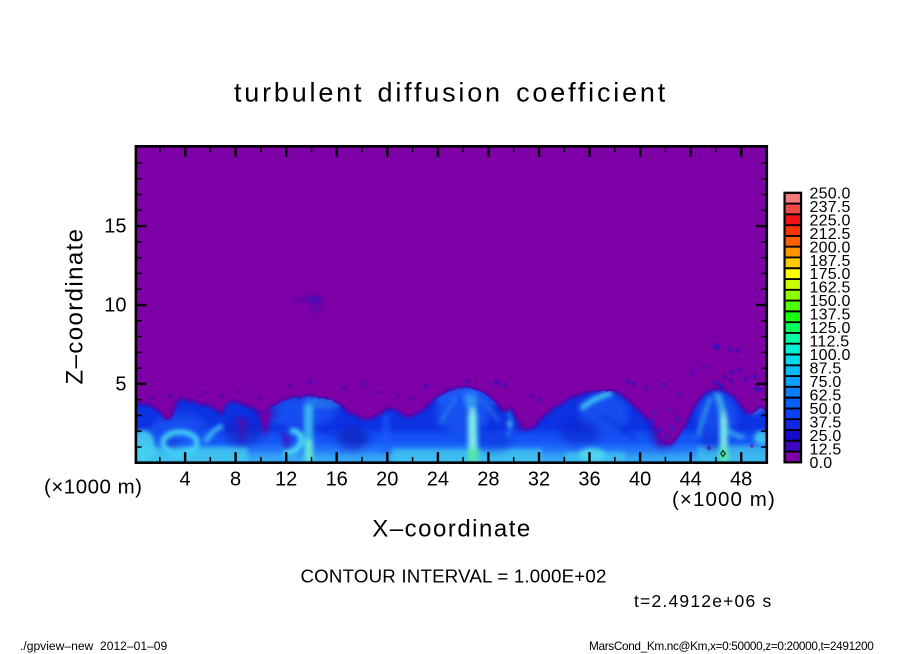 The width and height of the screenshot is (904, 654). Describe the element at coordinates (741, 480) in the screenshot. I see `svg-text: 48` at that location.